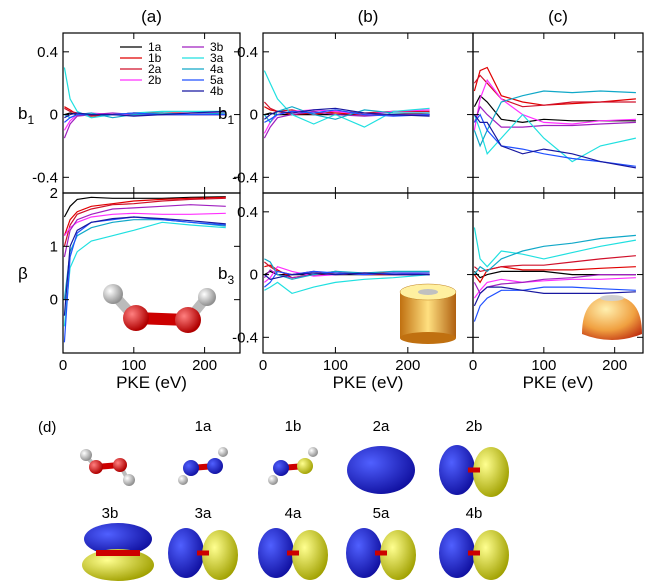 Image resolution: width=667 pixels, height=585 pixels. I want to click on y-axis-label: β, so click(23, 273).